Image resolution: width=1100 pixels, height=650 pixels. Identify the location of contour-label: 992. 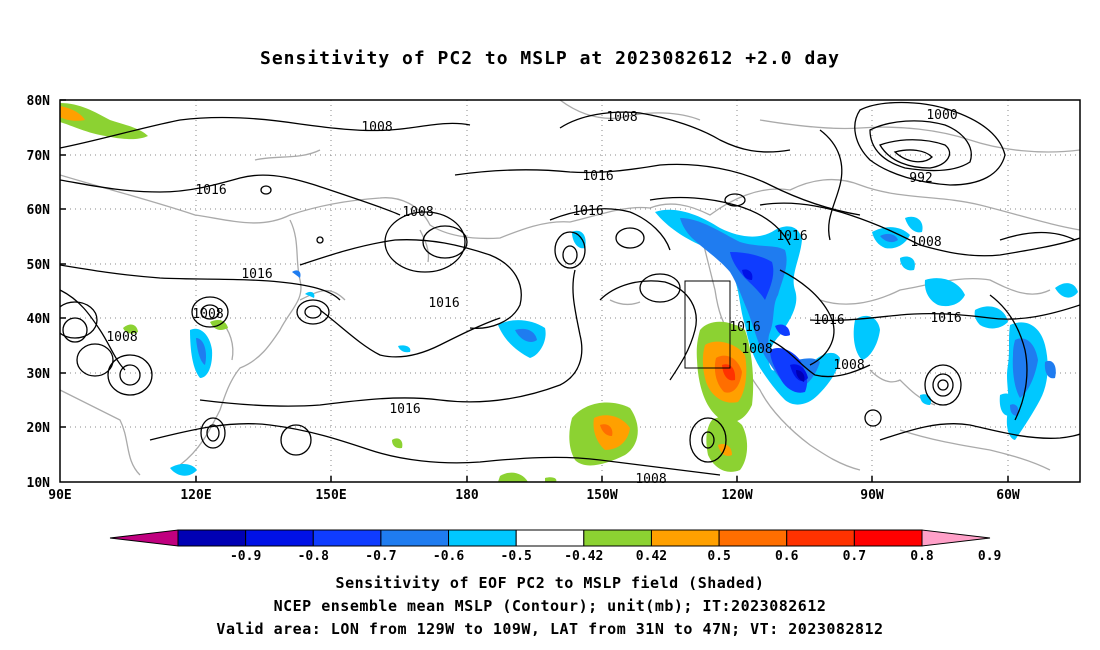
(920, 178).